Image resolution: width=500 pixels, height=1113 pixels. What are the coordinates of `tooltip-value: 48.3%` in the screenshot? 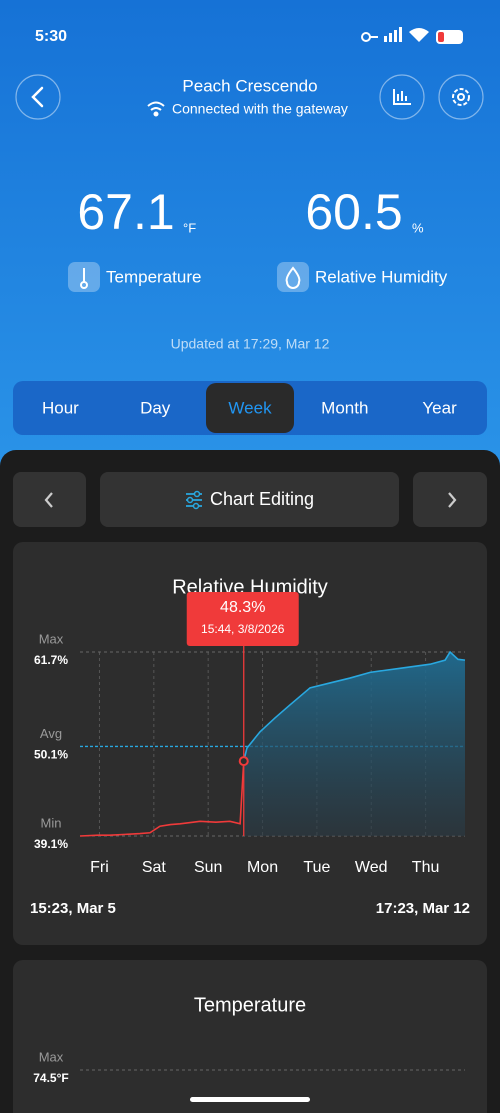 It's located at (242, 607).